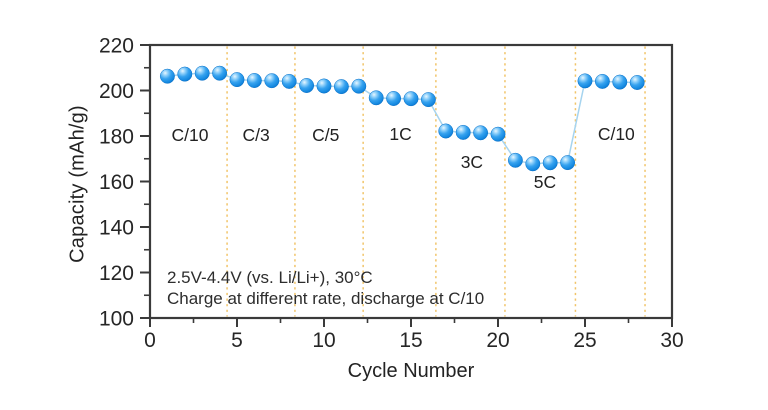 This screenshot has height=410, width=768. What do you see at coordinates (237, 340) in the screenshot?
I see `x-axis-tick-label: 5` at bounding box center [237, 340].